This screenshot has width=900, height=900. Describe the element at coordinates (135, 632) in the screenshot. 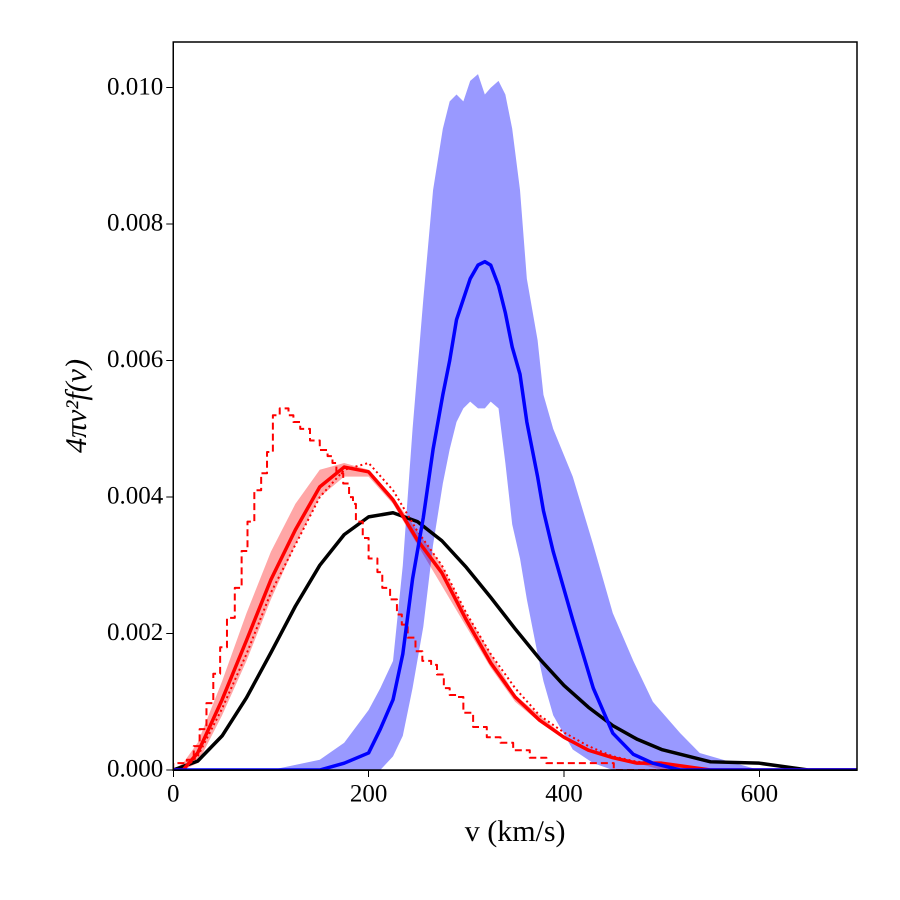

I see `y-tick-label: 0.002` at that location.